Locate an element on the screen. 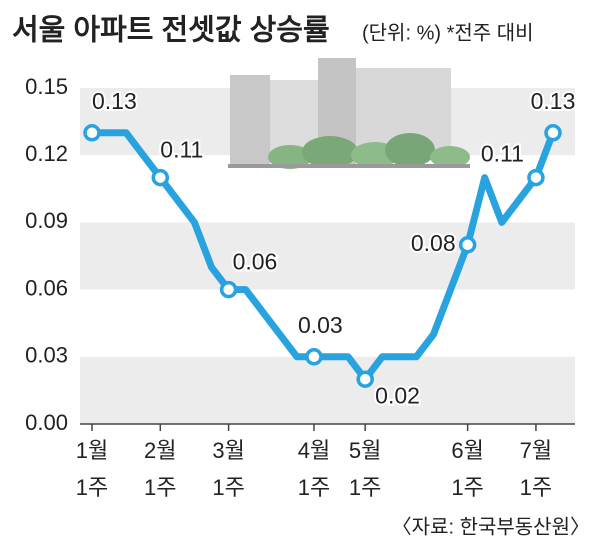 The height and width of the screenshot is (551, 600). y-tick-label: 0.15 is located at coordinates (46, 86).